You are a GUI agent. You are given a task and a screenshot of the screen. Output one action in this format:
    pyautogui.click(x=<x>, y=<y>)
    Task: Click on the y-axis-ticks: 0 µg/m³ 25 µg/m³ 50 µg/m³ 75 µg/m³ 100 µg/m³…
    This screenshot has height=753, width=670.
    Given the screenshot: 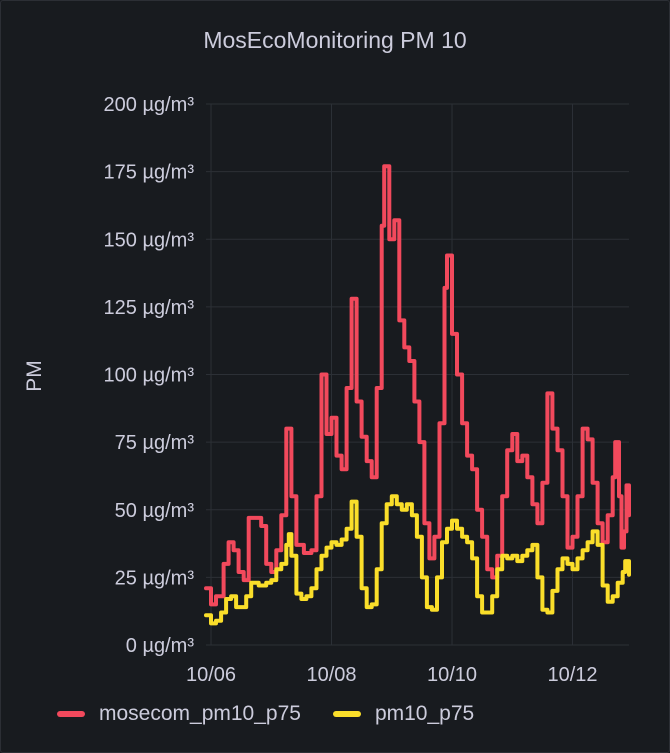 What is the action you would take?
    pyautogui.click(x=149, y=375)
    